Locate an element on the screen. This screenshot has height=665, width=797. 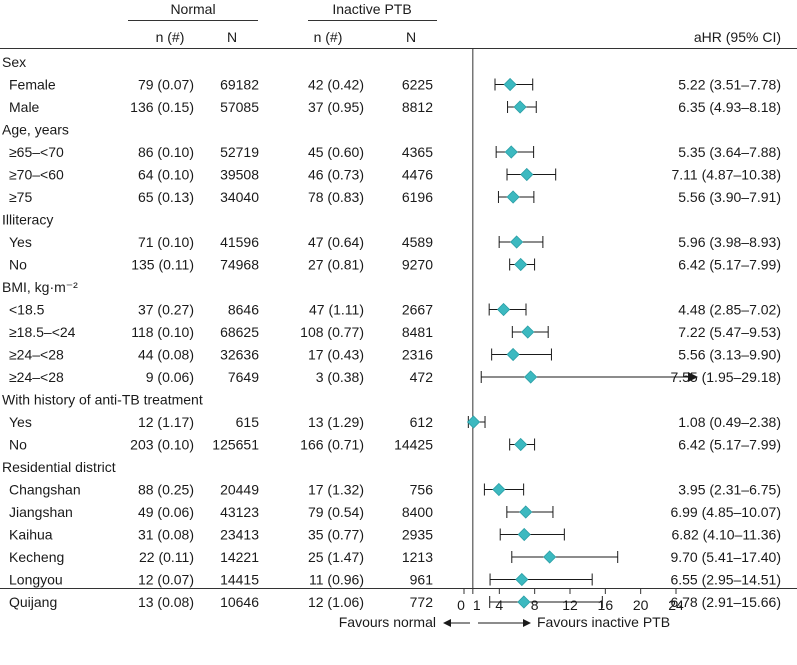
ahr-ci-cell: 4.48 (2.85–7.02) is located at coordinates (729, 310).